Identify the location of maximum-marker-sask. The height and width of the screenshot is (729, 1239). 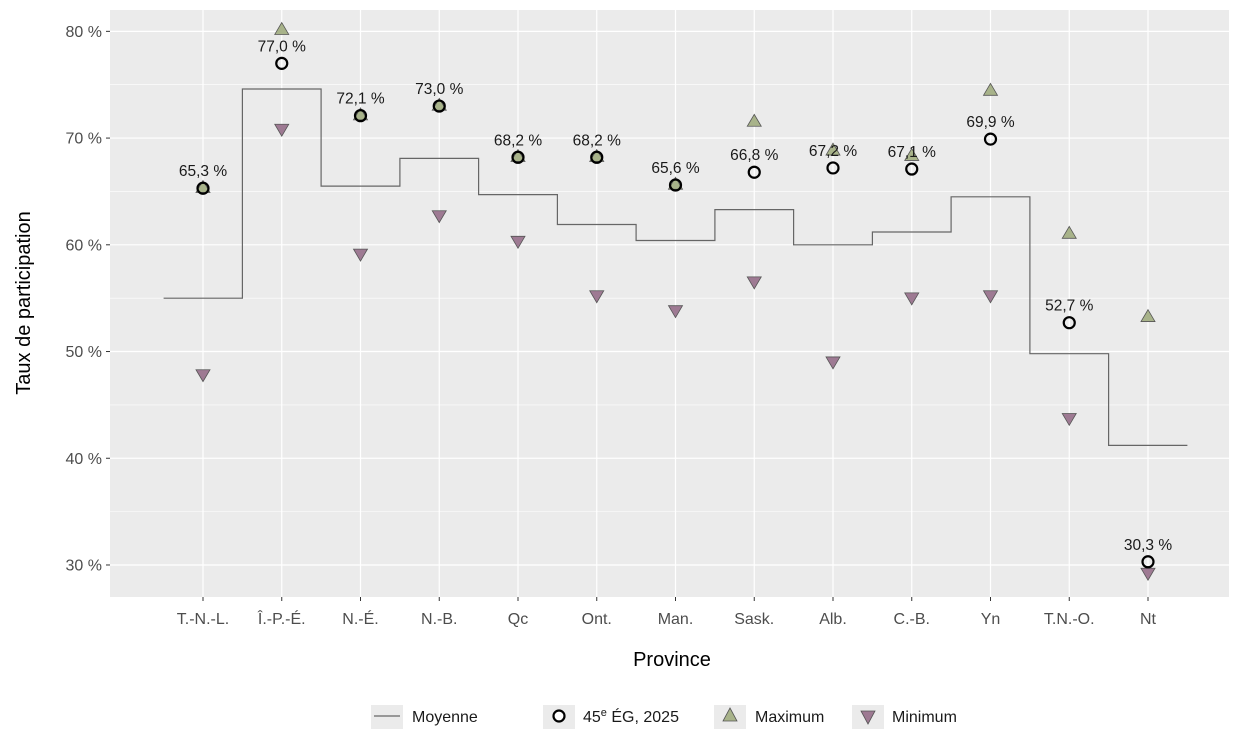
(754, 120).